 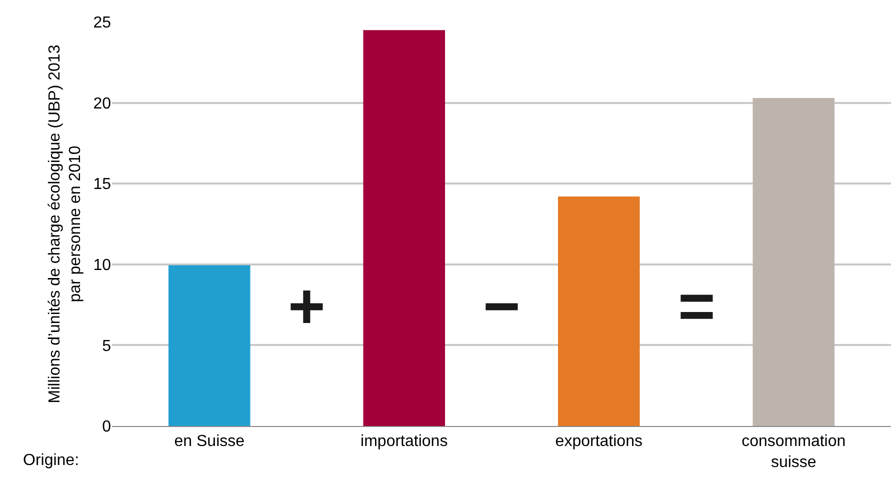 What do you see at coordinates (51, 460) in the screenshot?
I see `text: Origine:` at bounding box center [51, 460].